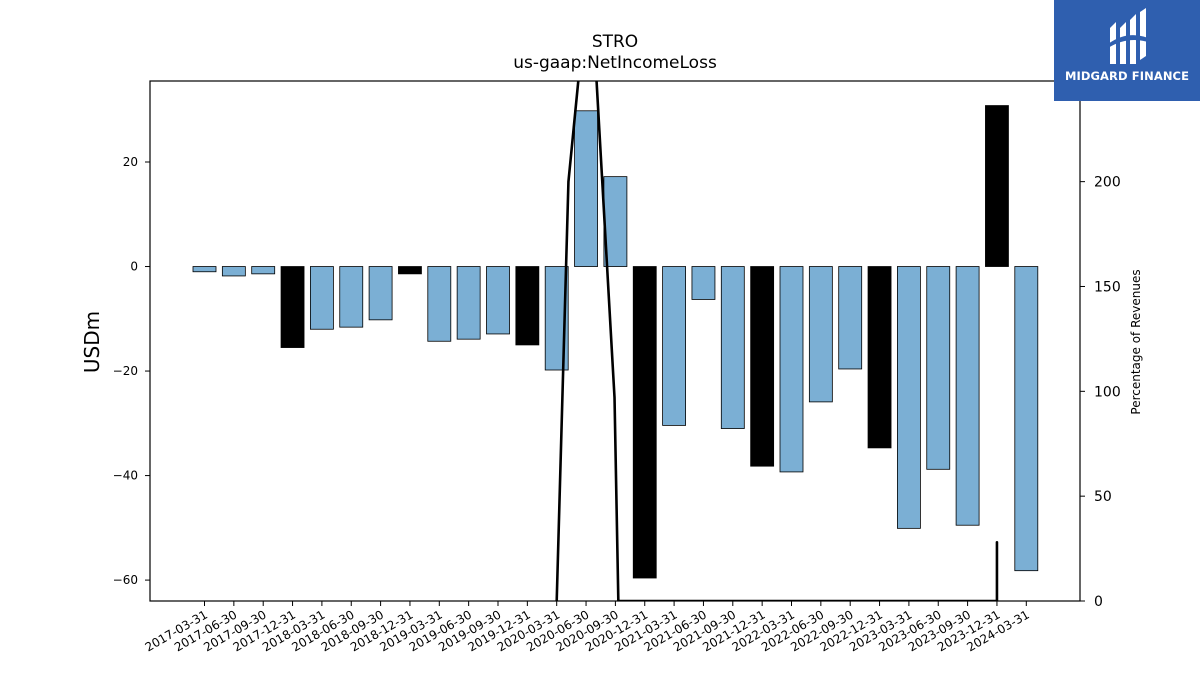  What do you see at coordinates (1107, 183) in the screenshot?
I see `y2-tick-label: 200` at bounding box center [1107, 183].